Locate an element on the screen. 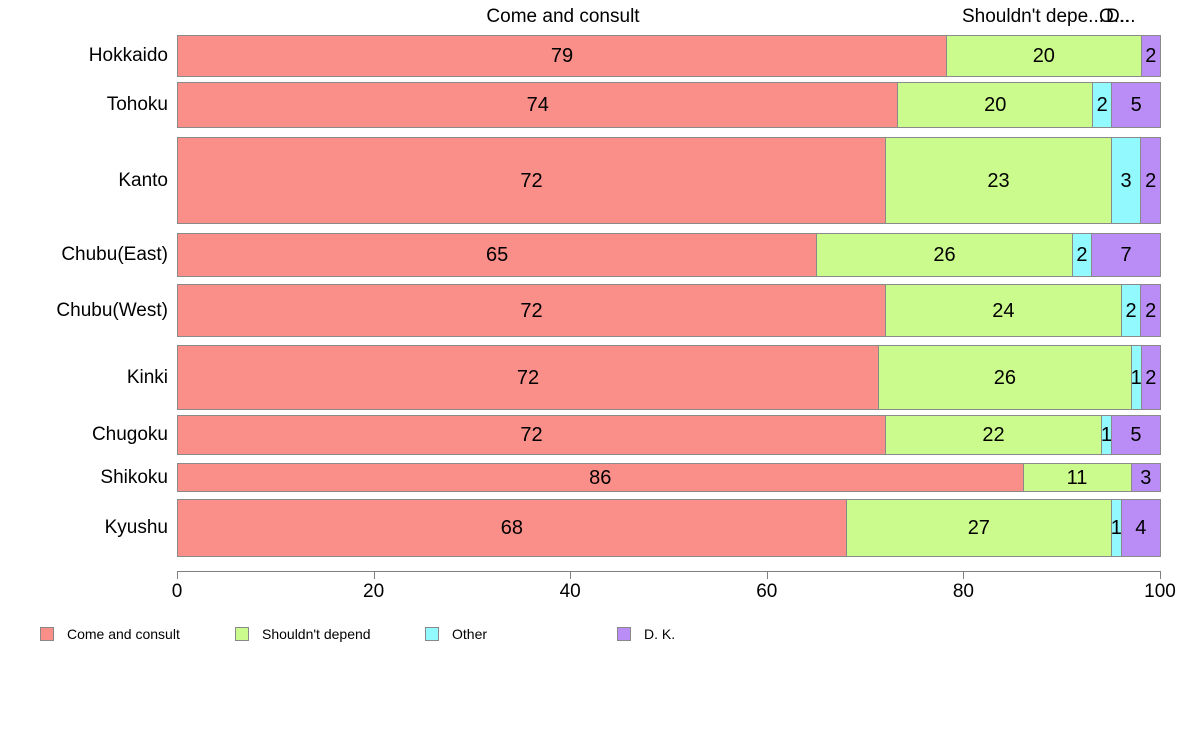 Image resolution: width=1188 pixels, height=736 pixels. stacked-bar: 68 27 1 4 is located at coordinates (669, 528).